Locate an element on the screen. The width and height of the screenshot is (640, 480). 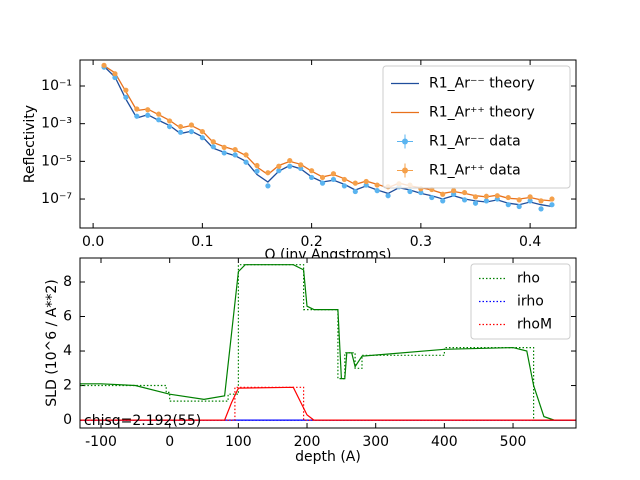
x-tick-label: 500 is located at coordinates (513, 442).